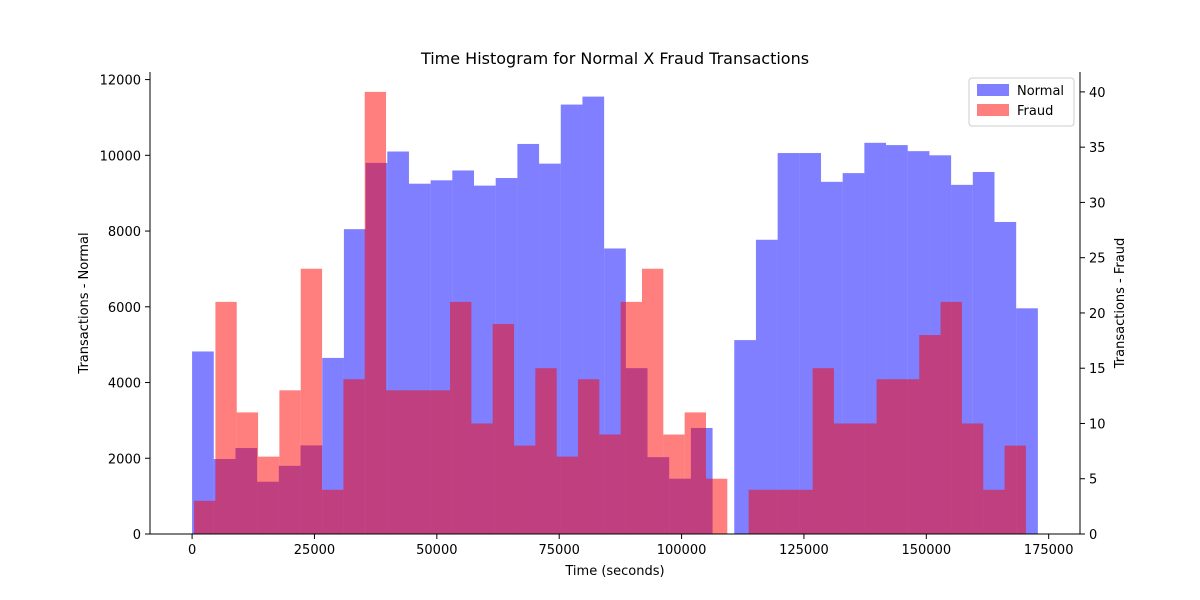 This screenshot has width=1200, height=600. What do you see at coordinates (993, 110) in the screenshot?
I see `legend-swatch-fraud` at bounding box center [993, 110].